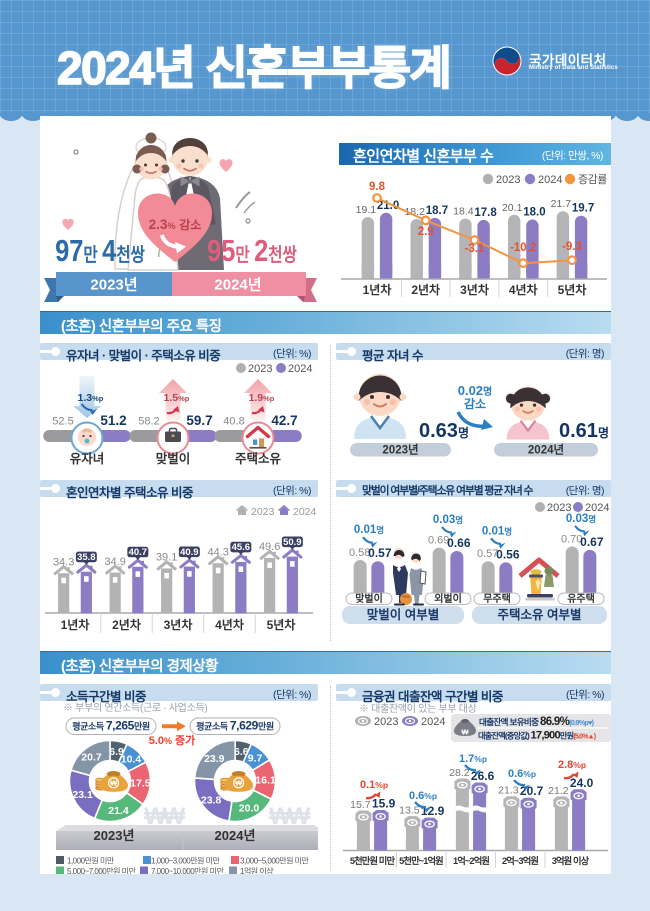  I want to click on svg-text: 21.3, so click(508, 791).